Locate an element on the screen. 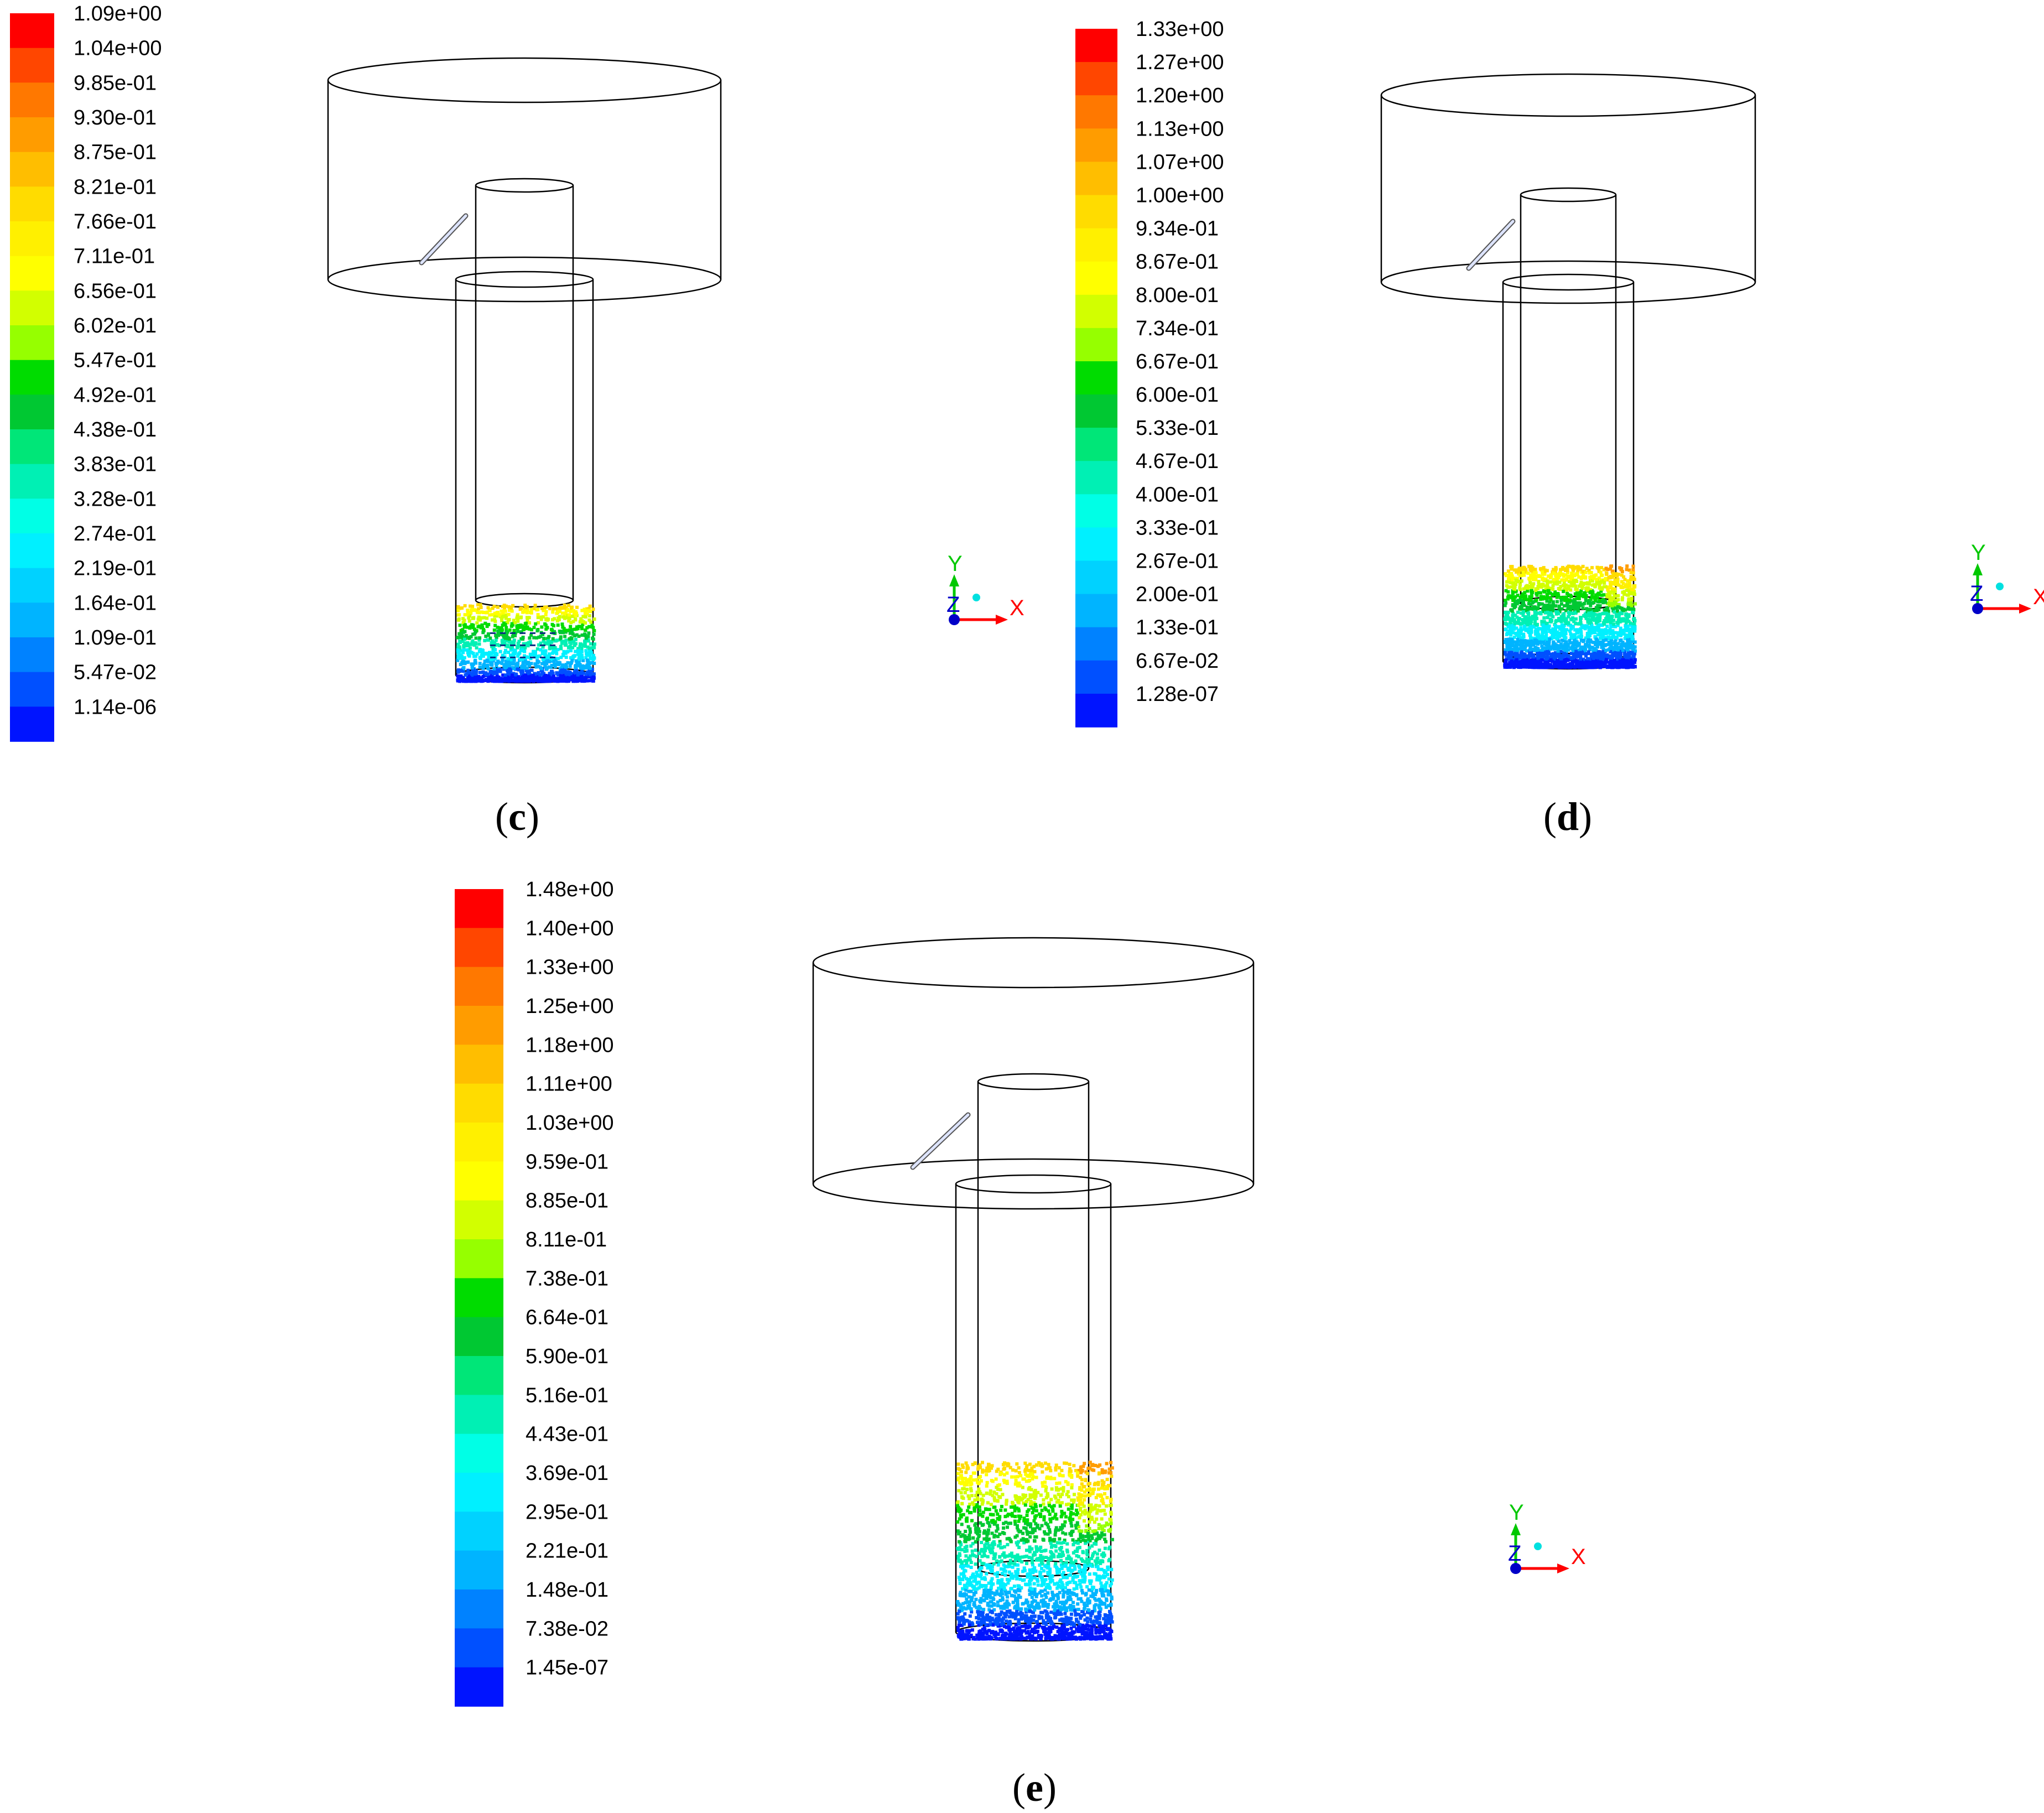 The height and width of the screenshot is (1813, 2044). z-axis-dot is located at coordinates (1515, 1568).